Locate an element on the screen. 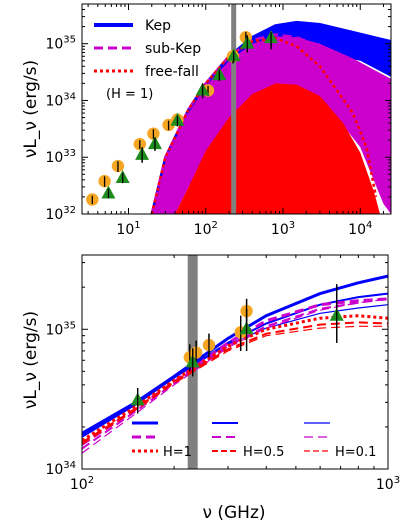  y-tick-label: 1032 is located at coordinates (60, 214).